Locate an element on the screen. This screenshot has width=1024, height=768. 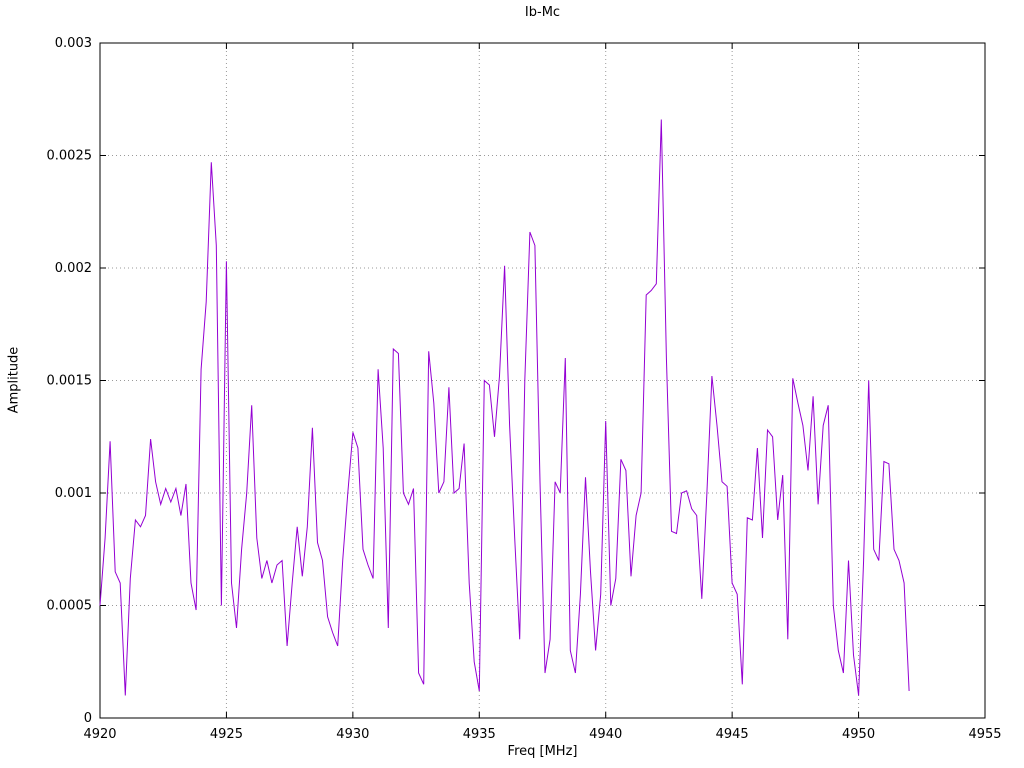
y-tick-label: 0.003 is located at coordinates (73, 43).